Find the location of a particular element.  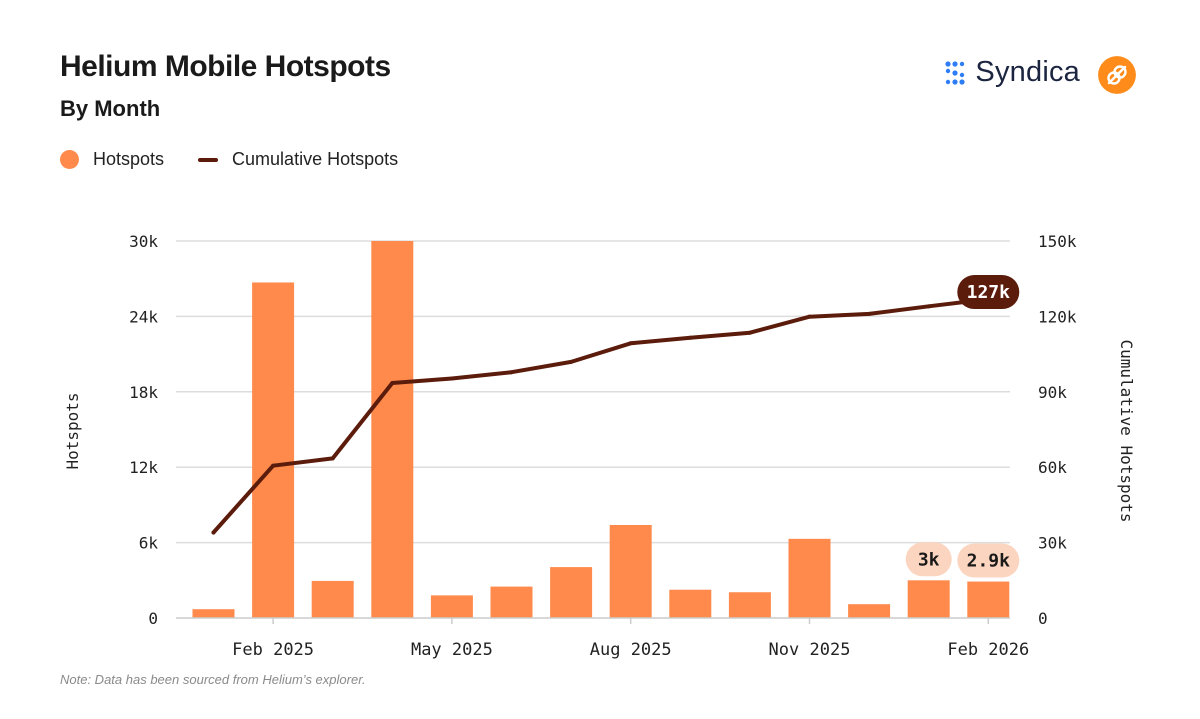

legend: Hotspots Cumulative Hotspots is located at coordinates (229, 159).